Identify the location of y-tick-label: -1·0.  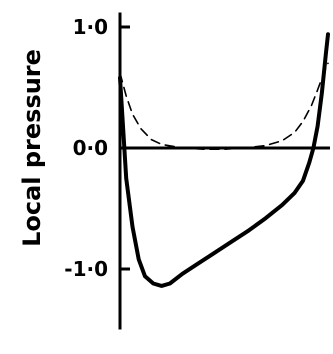
(86, 269).